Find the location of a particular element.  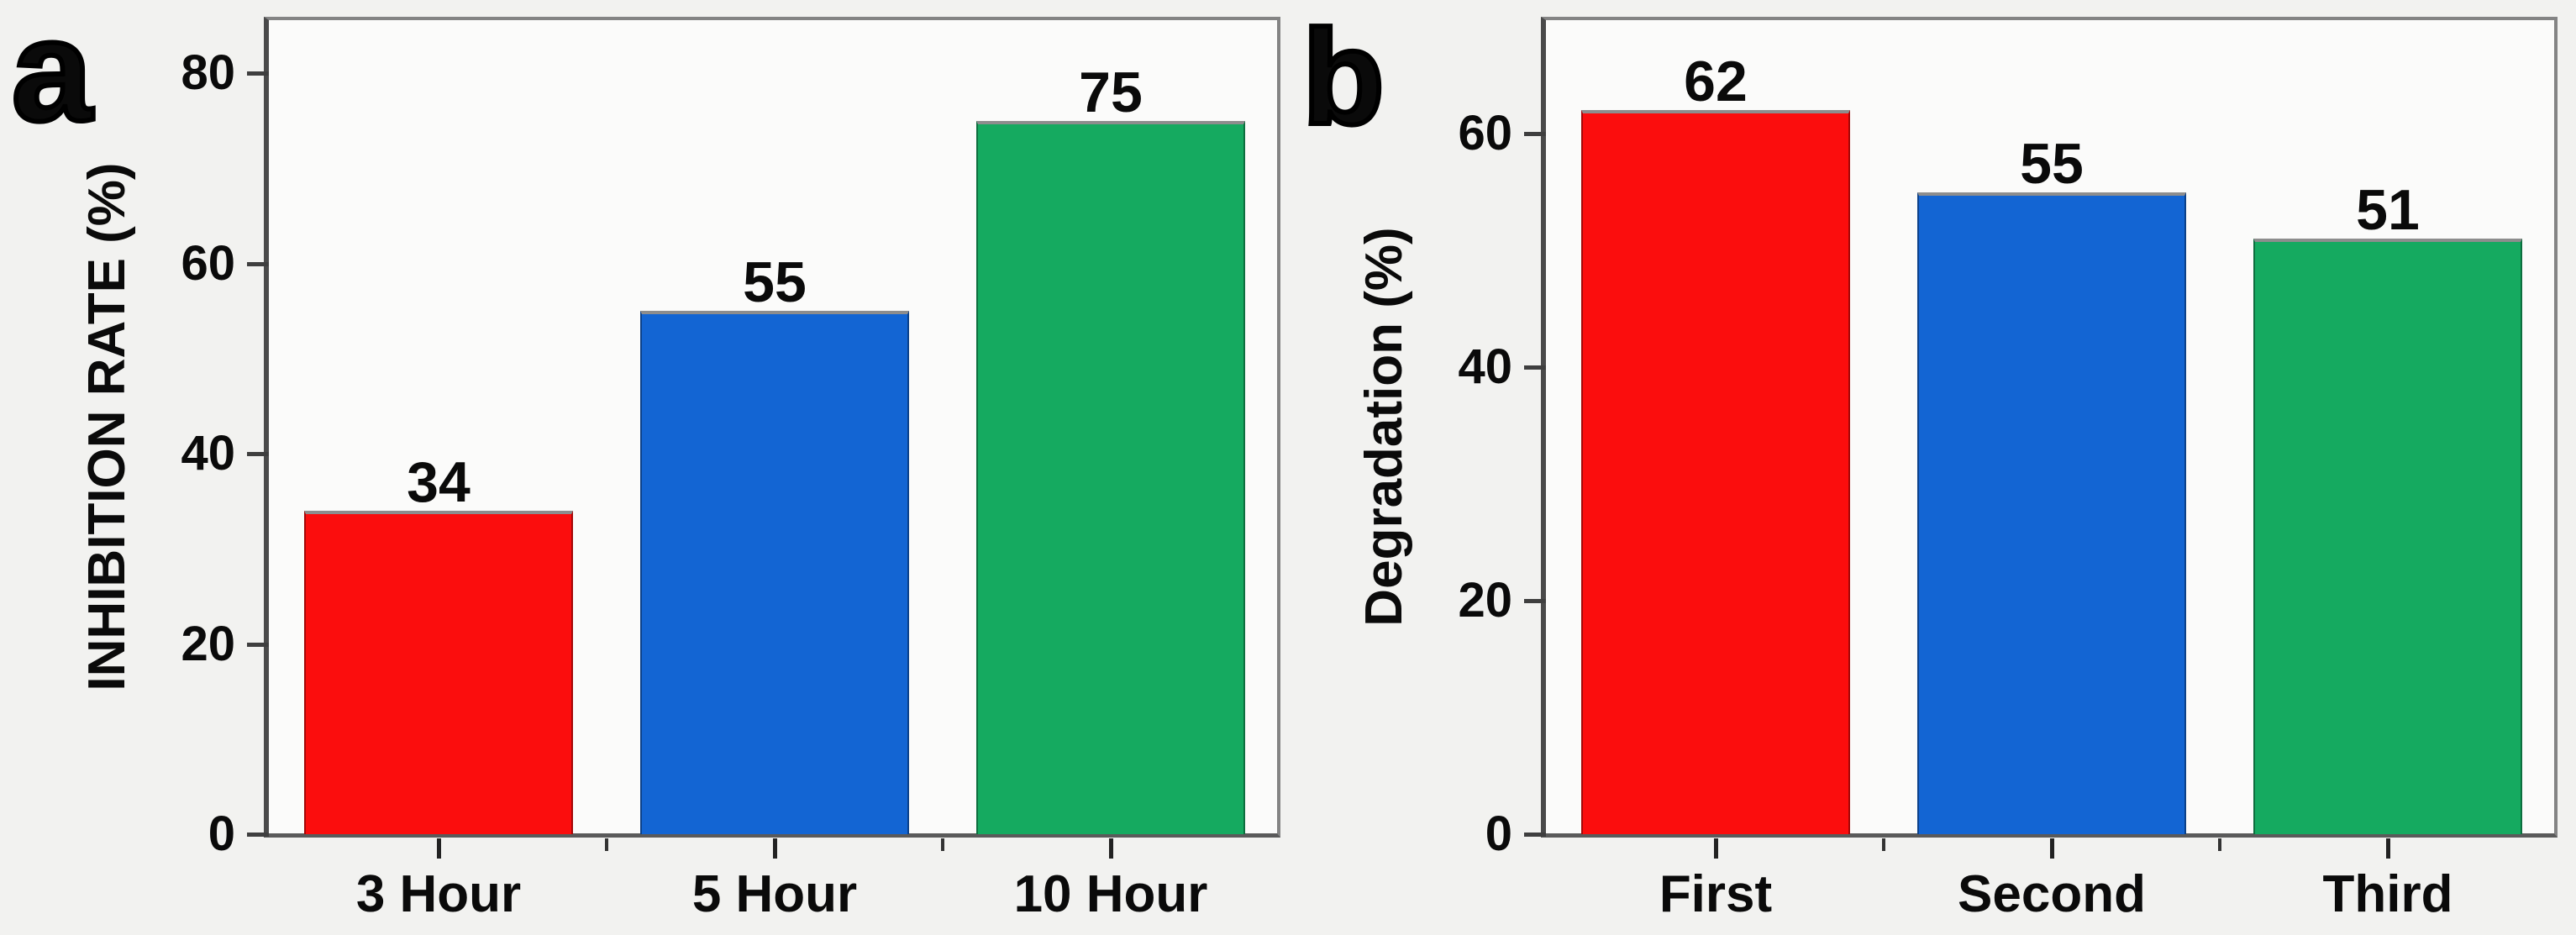

panel-b-letter: b is located at coordinates (1343, 77).